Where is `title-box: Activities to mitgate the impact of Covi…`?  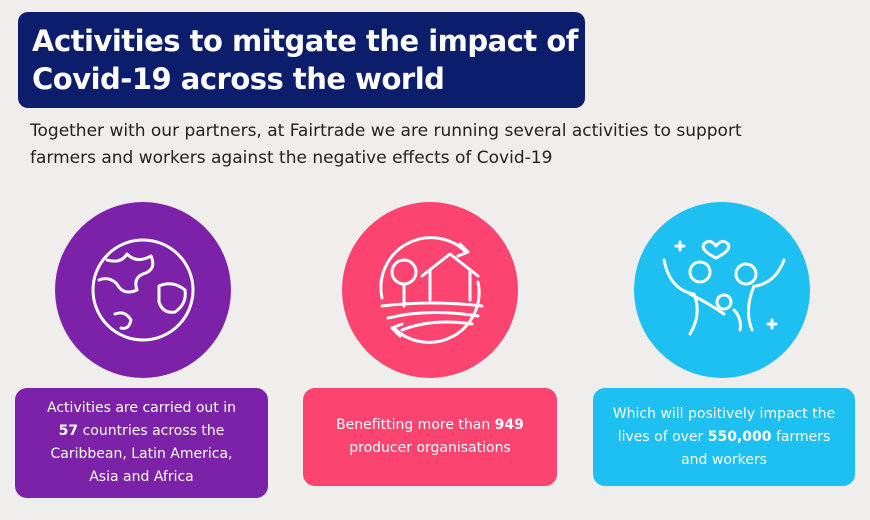 title-box: Activities to mitgate the impact of Covi… is located at coordinates (301, 60).